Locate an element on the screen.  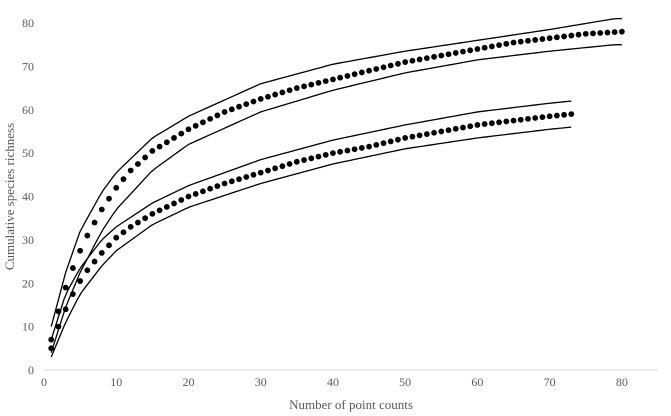
x-tick-label: 40 is located at coordinates (333, 382).